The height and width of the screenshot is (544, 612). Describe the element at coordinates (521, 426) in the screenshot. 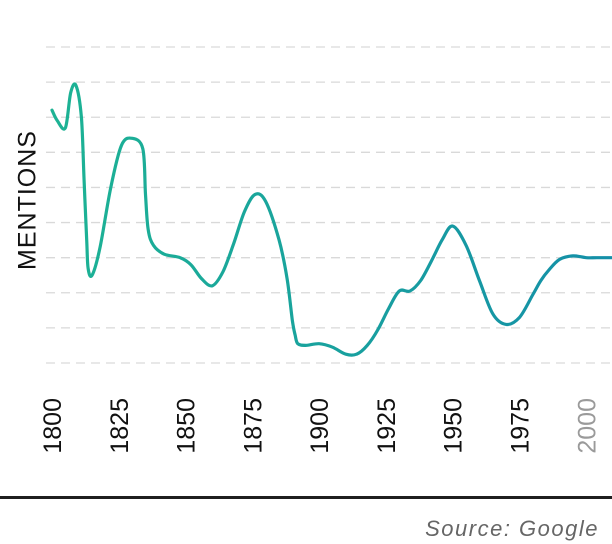

I see `x-tick-label: 1975` at that location.